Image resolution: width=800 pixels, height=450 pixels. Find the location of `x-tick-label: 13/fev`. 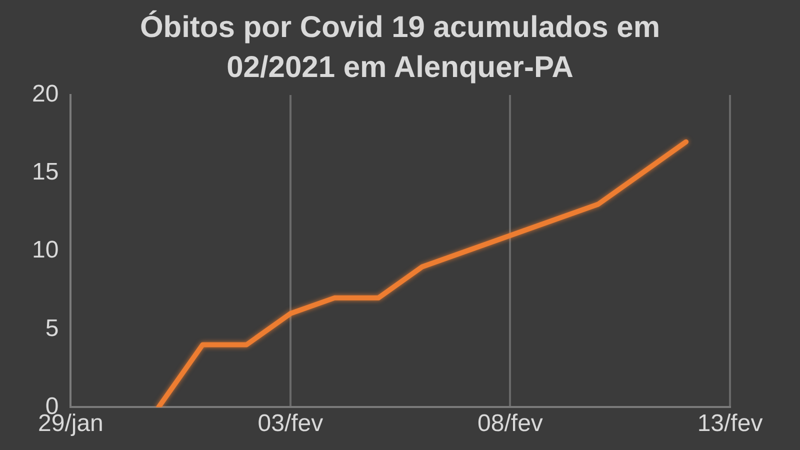

x-tick-label: 13/fev is located at coordinates (730, 424).